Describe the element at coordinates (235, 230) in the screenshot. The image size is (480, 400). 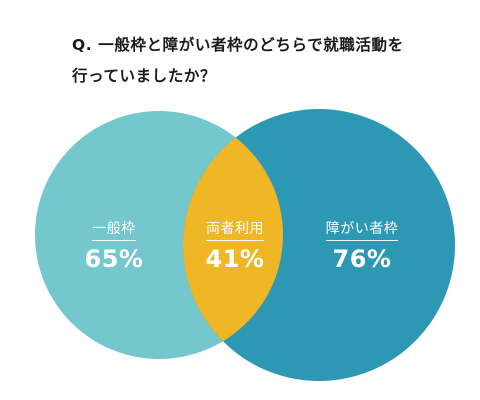
I see `both-used-label: 両者利用` at that location.